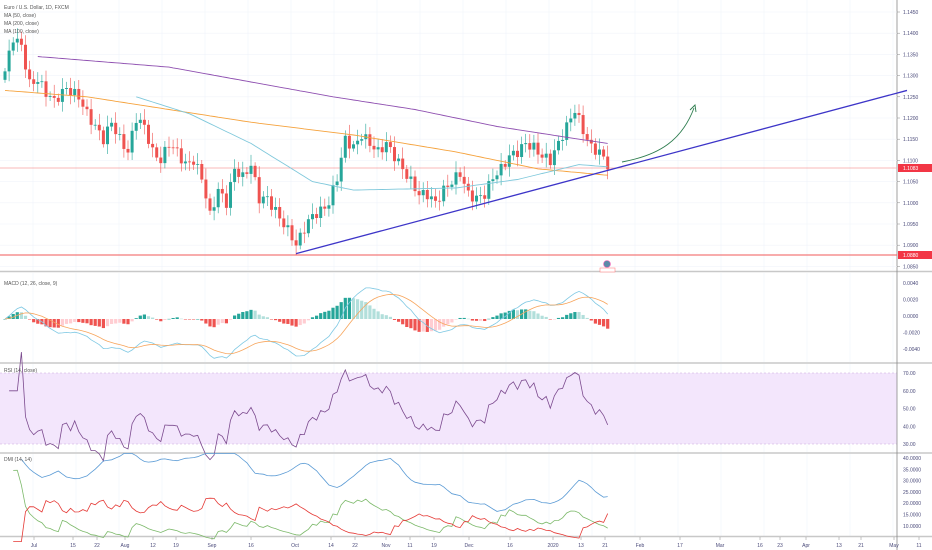 This screenshot has height=550, width=932. I want to click on event-flags-icon, so click(607, 270).